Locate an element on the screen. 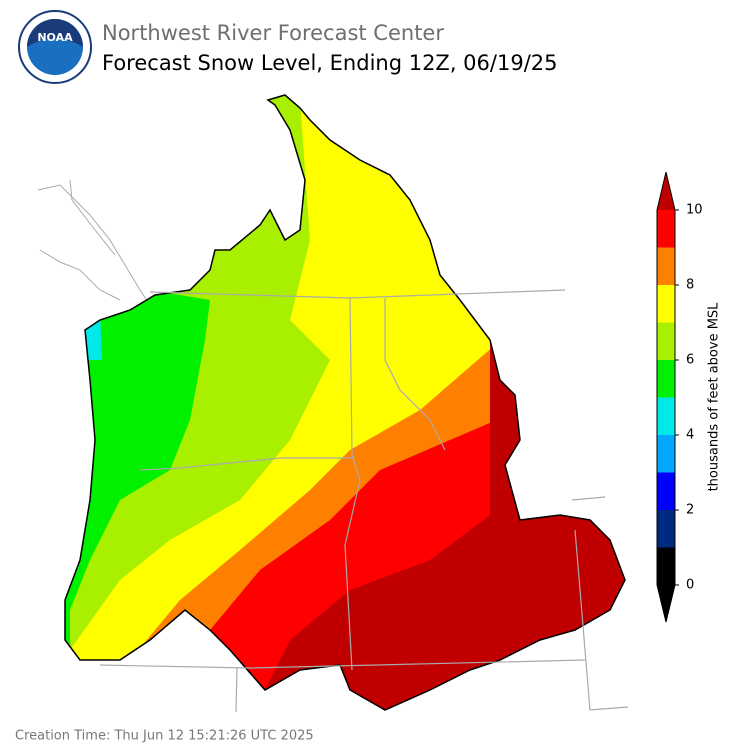  colorbar-tick-label: 2 is located at coordinates (690, 510).